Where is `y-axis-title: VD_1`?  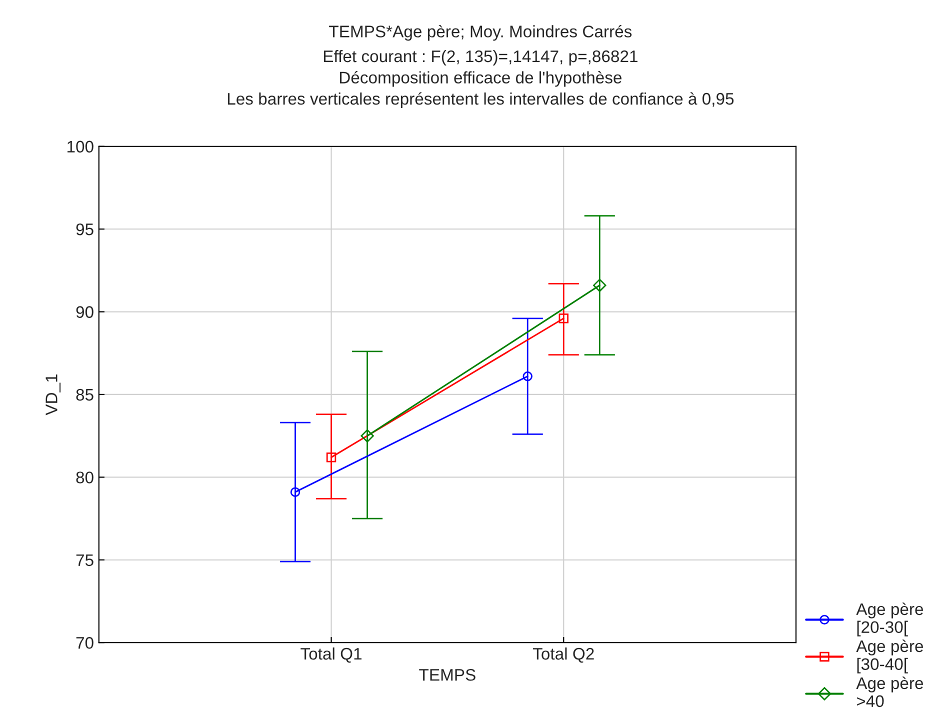
y-axis-title: VD_1 is located at coordinates (53, 395).